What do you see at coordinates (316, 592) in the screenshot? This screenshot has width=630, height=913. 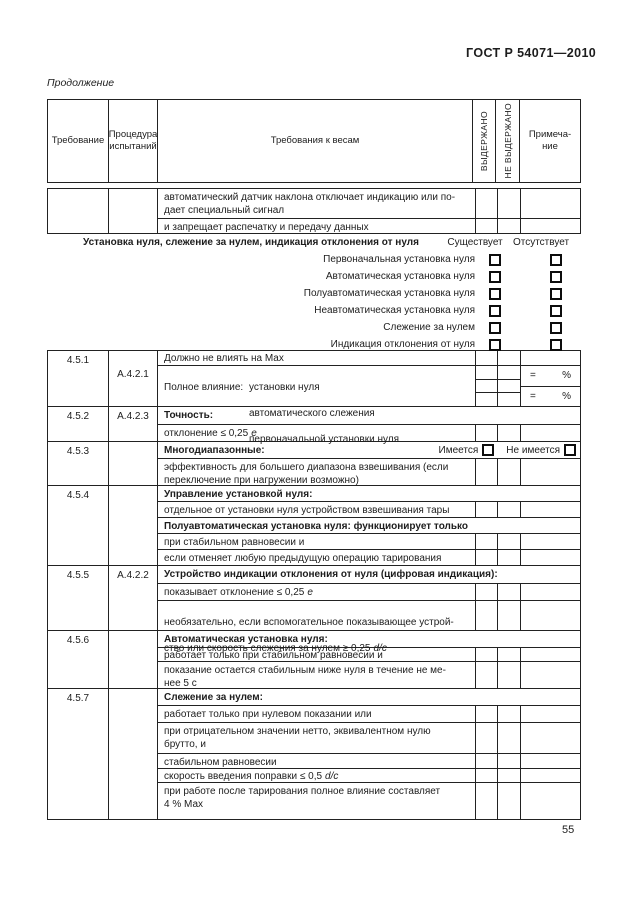 I see `requirement-text: показывает отклонение ≤ 0,25 е` at bounding box center [316, 592].